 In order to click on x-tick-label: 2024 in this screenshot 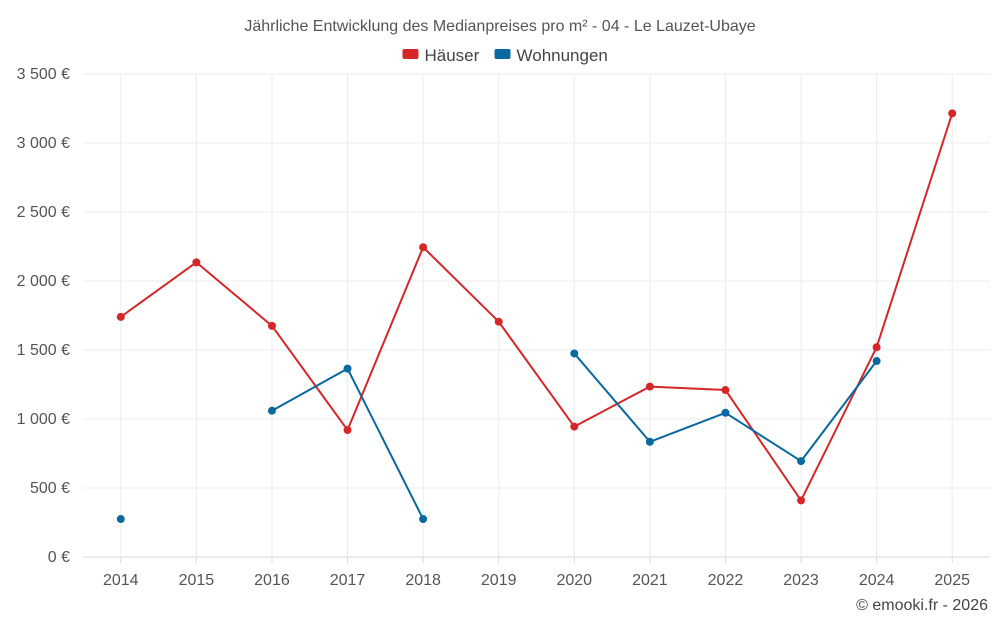, I will do `click(877, 580)`.